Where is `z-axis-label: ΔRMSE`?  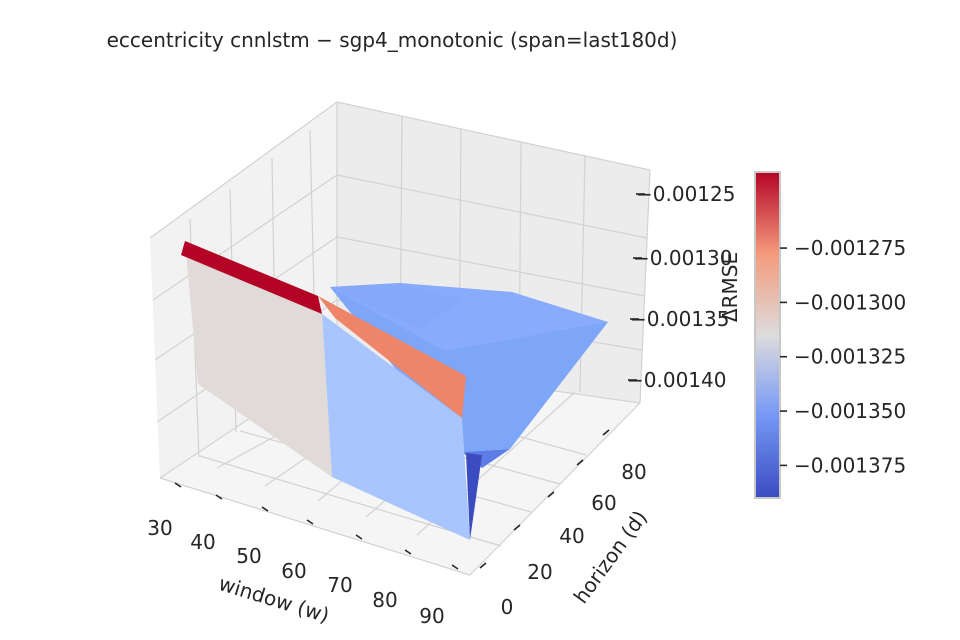 z-axis-label: ΔRMSE is located at coordinates (730, 287).